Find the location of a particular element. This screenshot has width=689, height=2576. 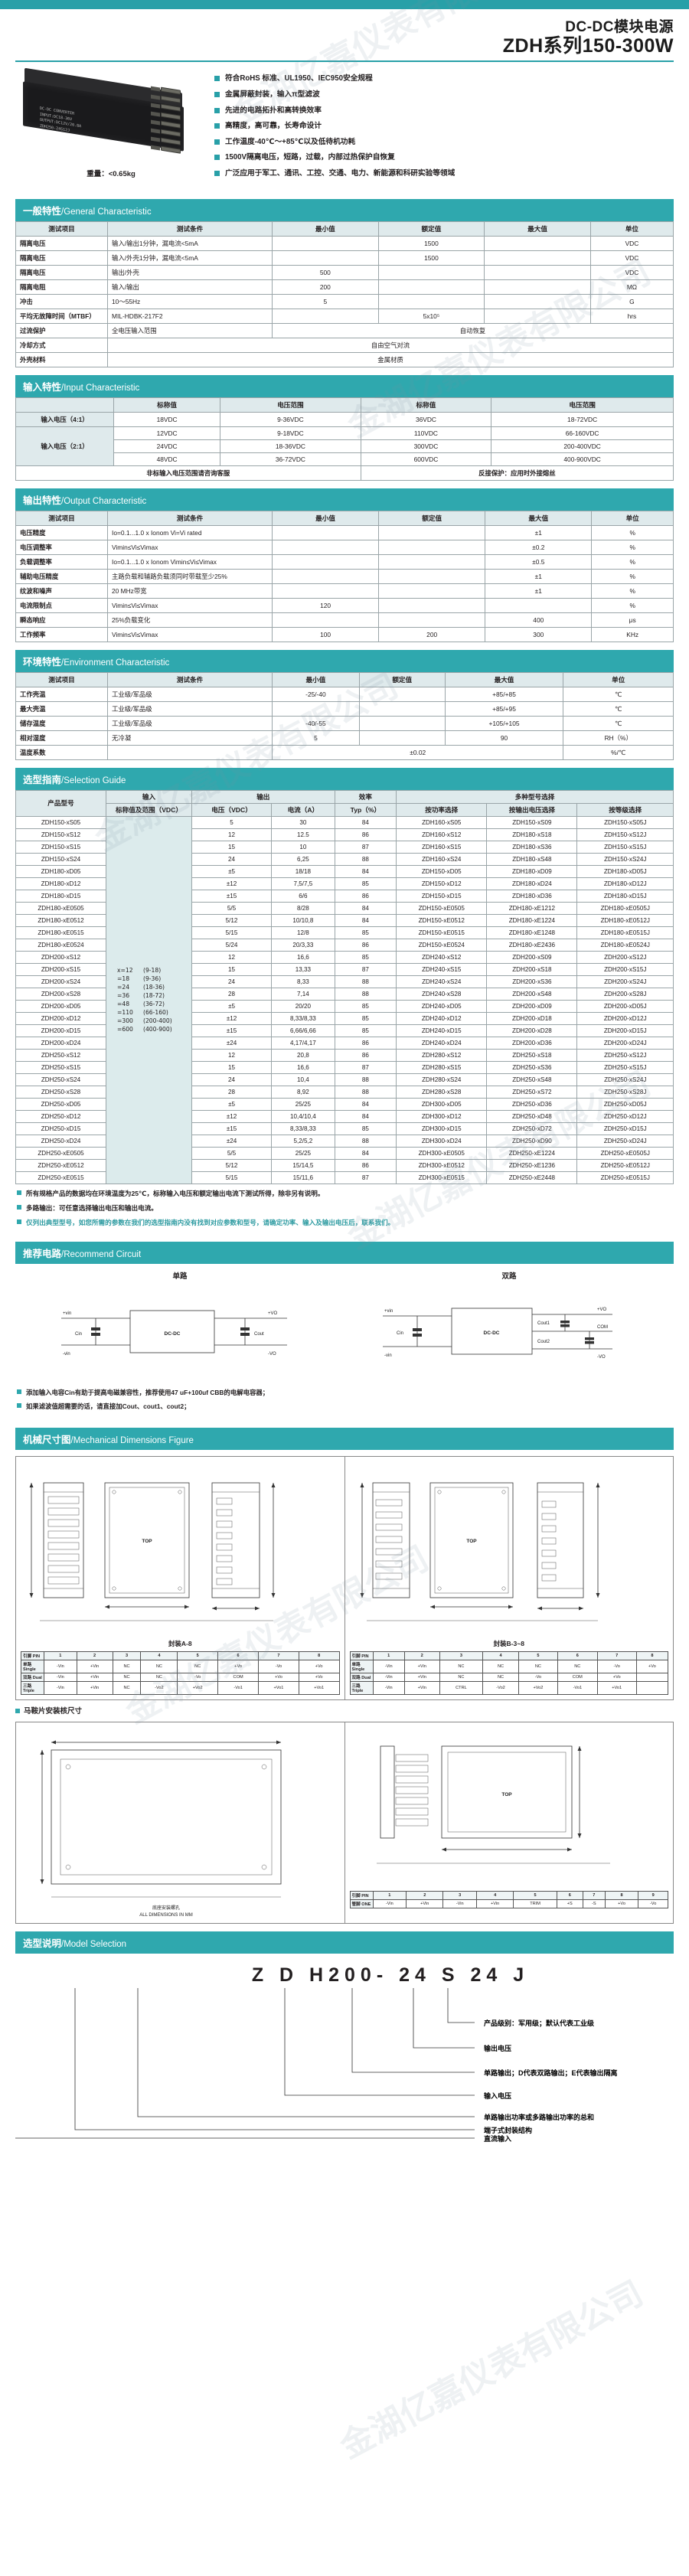

col-max: 最大值 is located at coordinates (504, 679).